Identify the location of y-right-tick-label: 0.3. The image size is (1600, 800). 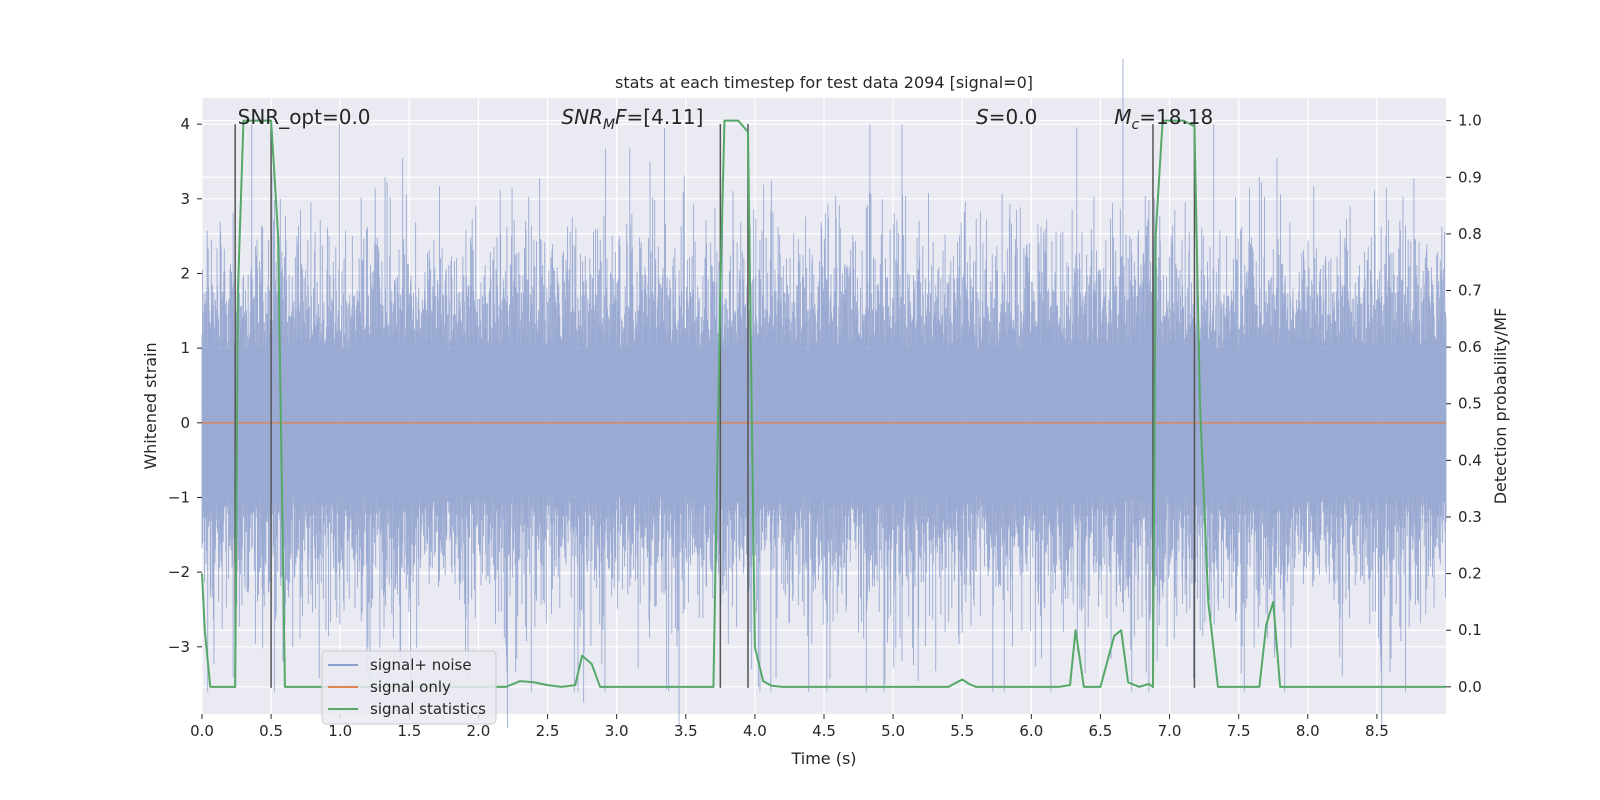
(1470, 517).